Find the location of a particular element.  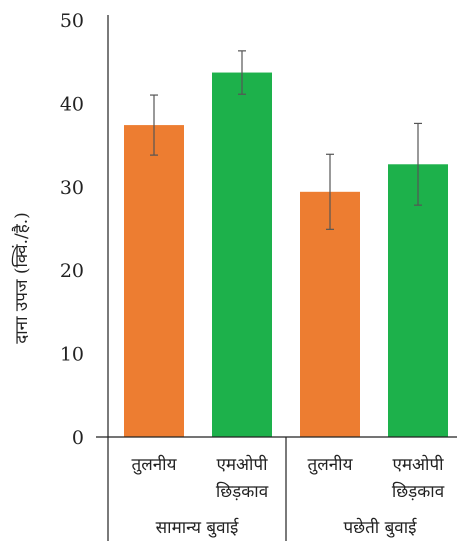

y-tick-labels: 0 10 20 30 40 50 is located at coordinates (72, 229).